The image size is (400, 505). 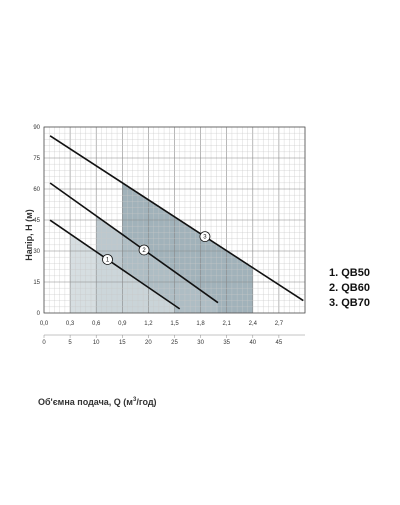 I want to click on x-tick-label: 2,1, so click(x=227, y=324).